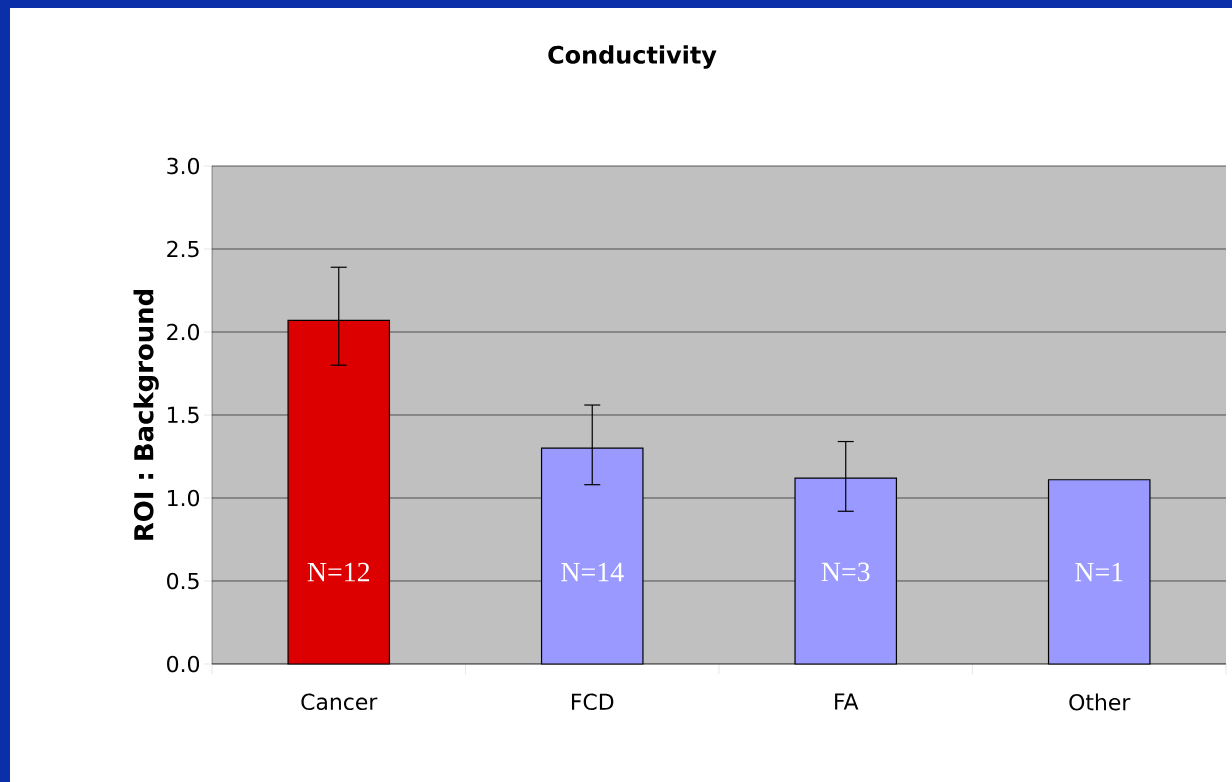 This screenshot has width=1232, height=782. What do you see at coordinates (183, 581) in the screenshot?
I see `y-tick-label: 0.5` at bounding box center [183, 581].